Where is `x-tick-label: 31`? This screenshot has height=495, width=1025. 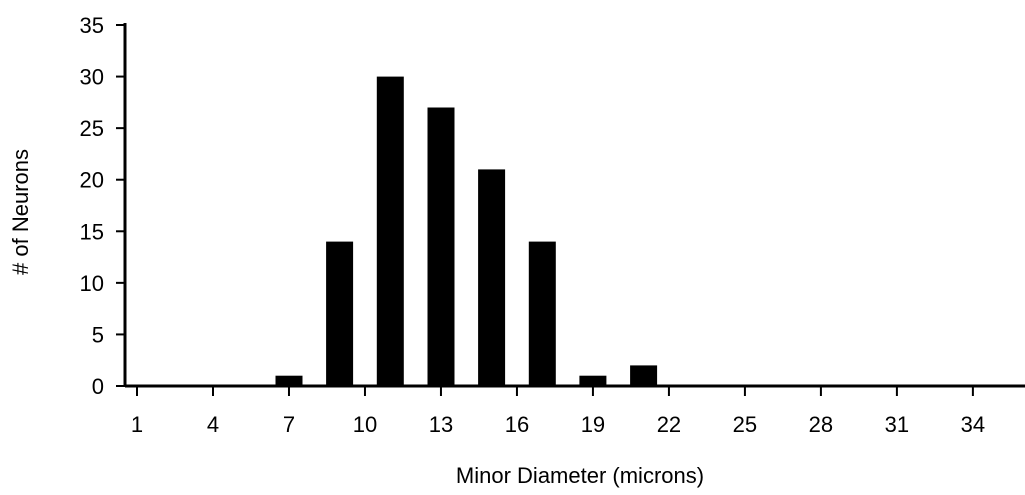
x-tick-label: 31 is located at coordinates (897, 424).